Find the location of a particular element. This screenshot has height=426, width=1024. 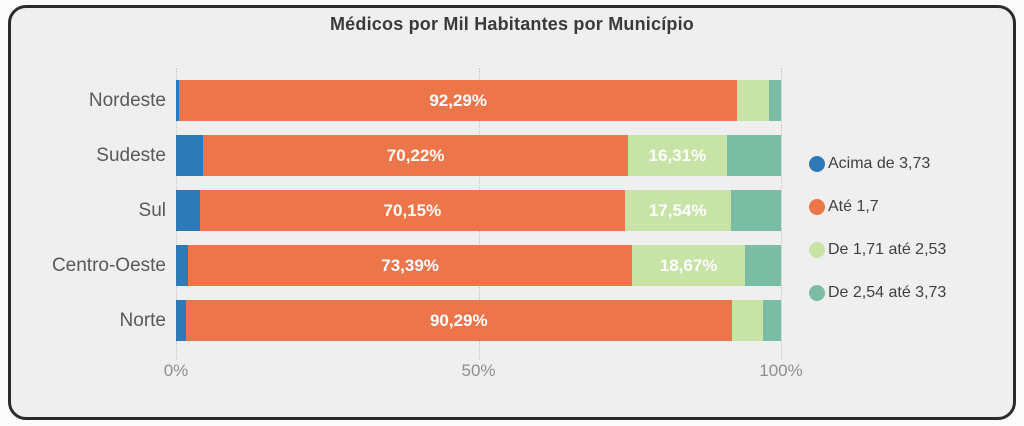

stacked-bar: 70,22% 16,31% is located at coordinates (478, 155).